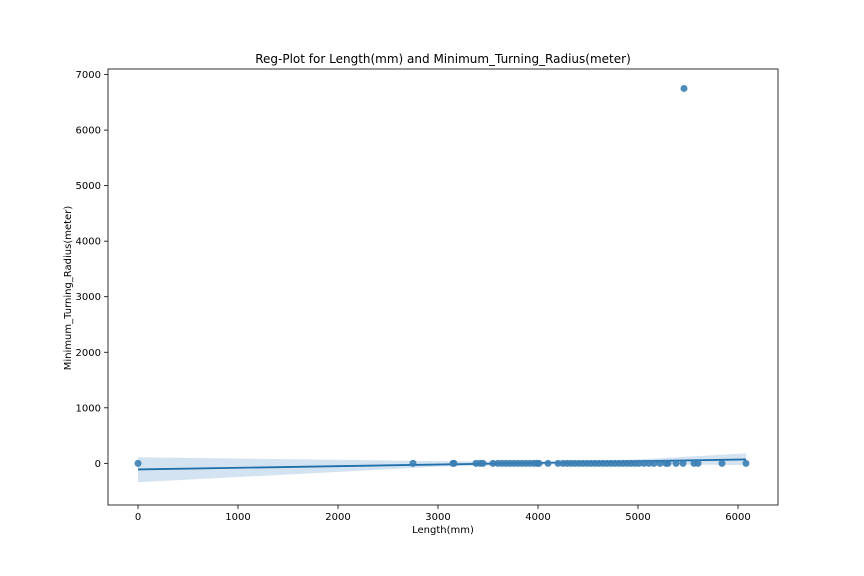  I want to click on x-tick-label: 6000, so click(737, 517).